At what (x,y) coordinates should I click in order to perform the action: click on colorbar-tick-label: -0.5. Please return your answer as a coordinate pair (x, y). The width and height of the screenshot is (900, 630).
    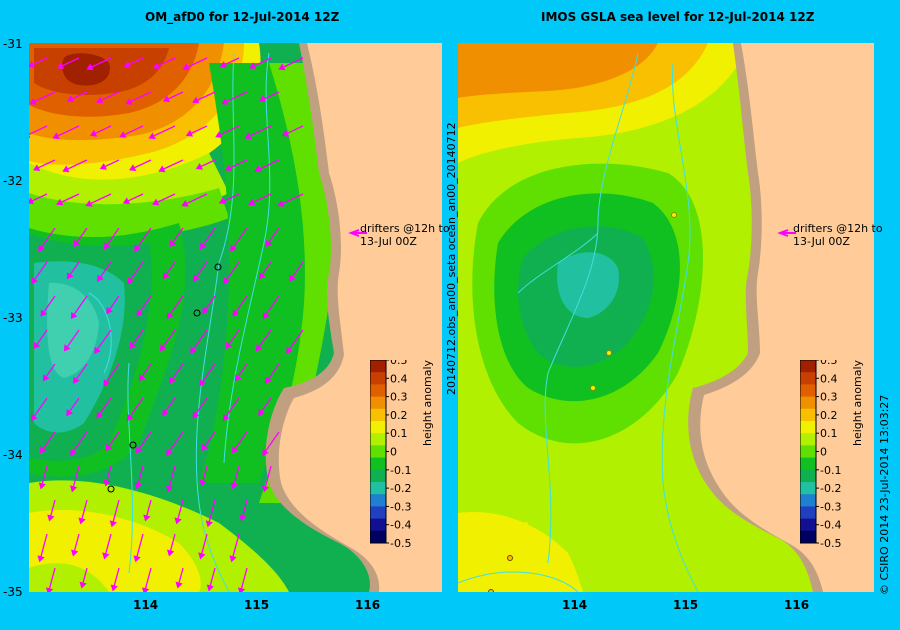
    Looking at the image, I should click on (830, 543).